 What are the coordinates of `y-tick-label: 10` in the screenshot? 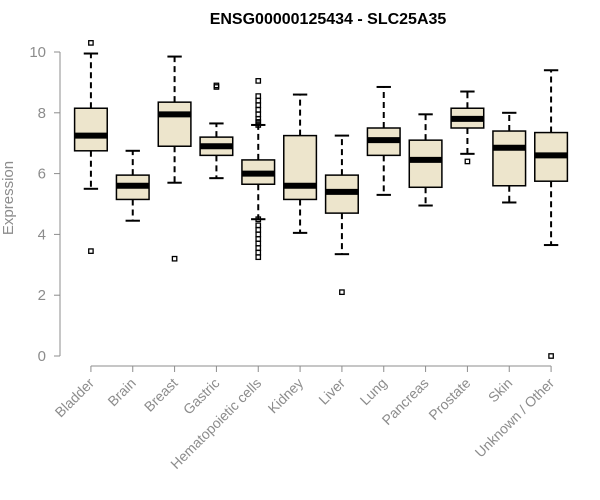 It's located at (37, 52).